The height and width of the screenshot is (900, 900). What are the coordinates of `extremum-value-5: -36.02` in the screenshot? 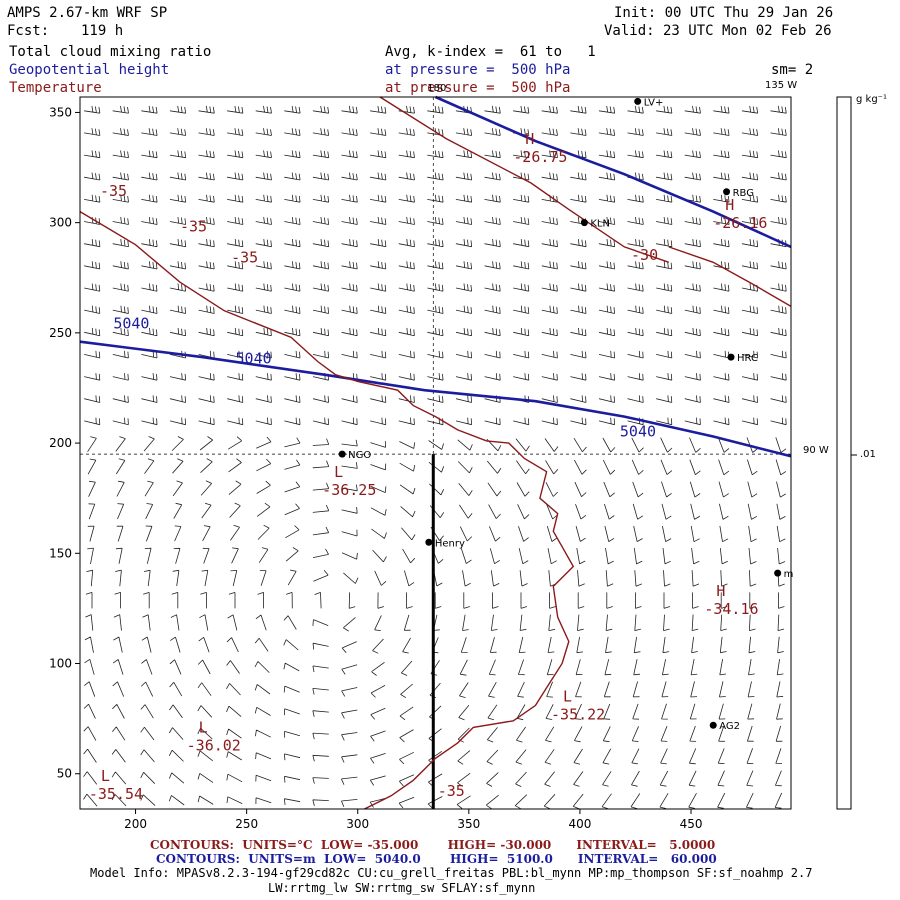 It's located at (214, 745).